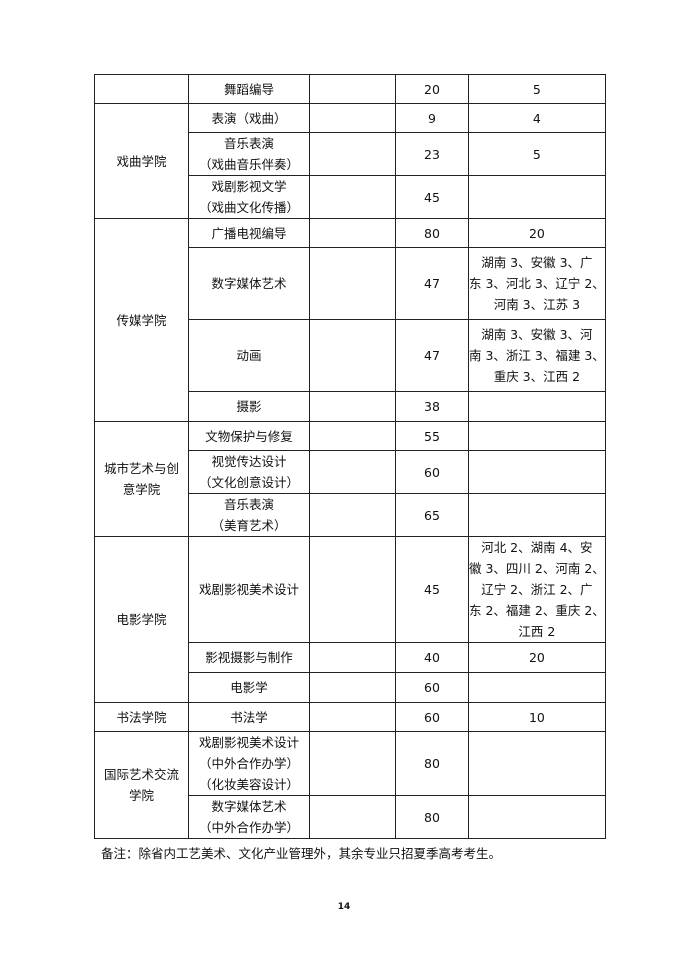 The width and height of the screenshot is (688, 972). I want to click on table-row: 书法学院 书法学 60 10, so click(350, 717).